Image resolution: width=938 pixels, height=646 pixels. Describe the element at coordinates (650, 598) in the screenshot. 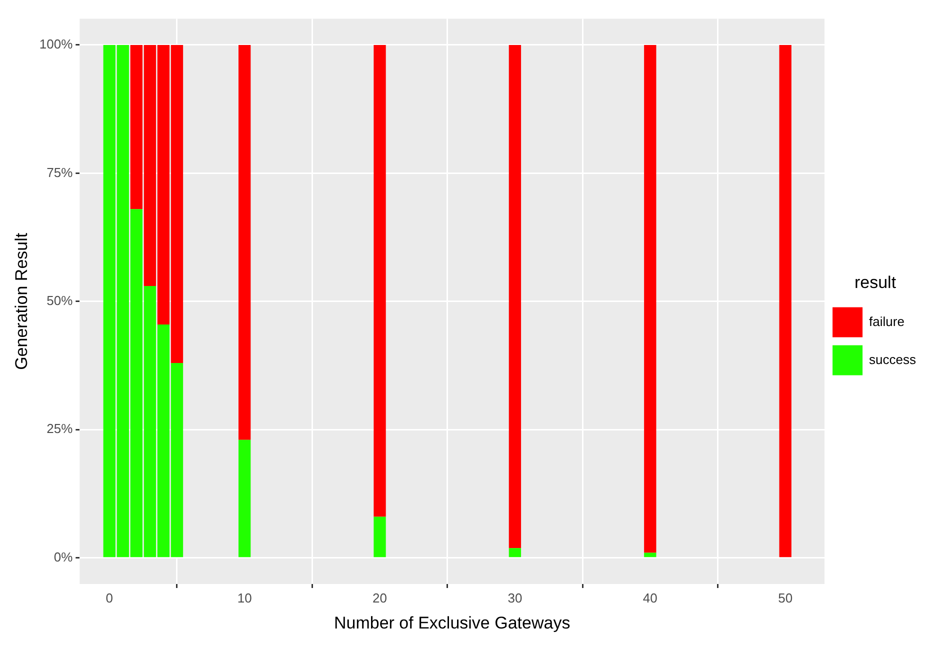

I see `x-tick-label: 40` at that location.